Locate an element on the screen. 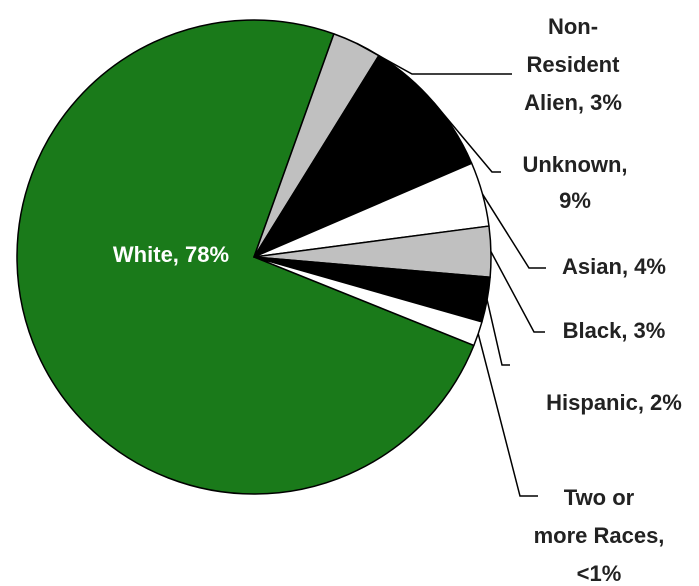 Image resolution: width=699 pixels, height=586 pixels. leader-line-two-or-more-races is located at coordinates (507, 415).